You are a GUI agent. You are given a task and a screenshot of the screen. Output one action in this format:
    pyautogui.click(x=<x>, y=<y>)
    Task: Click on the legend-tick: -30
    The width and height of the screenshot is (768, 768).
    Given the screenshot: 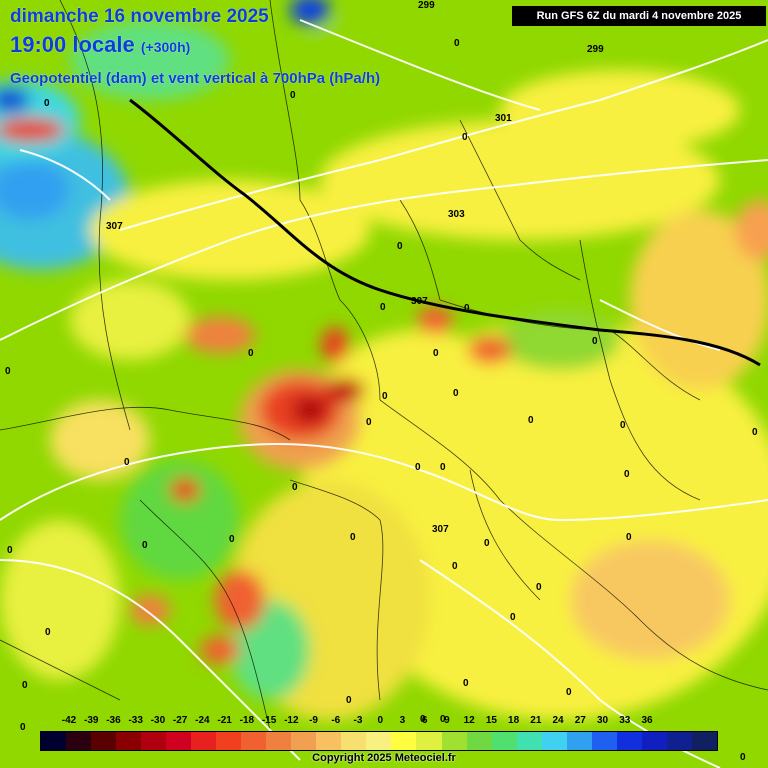 What is the action you would take?
    pyautogui.click(x=158, y=720)
    